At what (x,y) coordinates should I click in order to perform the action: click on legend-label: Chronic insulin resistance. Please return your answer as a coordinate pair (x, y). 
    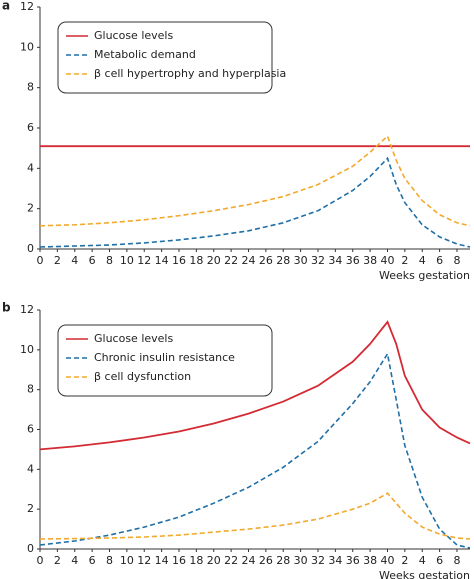
    Looking at the image, I should click on (164, 357).